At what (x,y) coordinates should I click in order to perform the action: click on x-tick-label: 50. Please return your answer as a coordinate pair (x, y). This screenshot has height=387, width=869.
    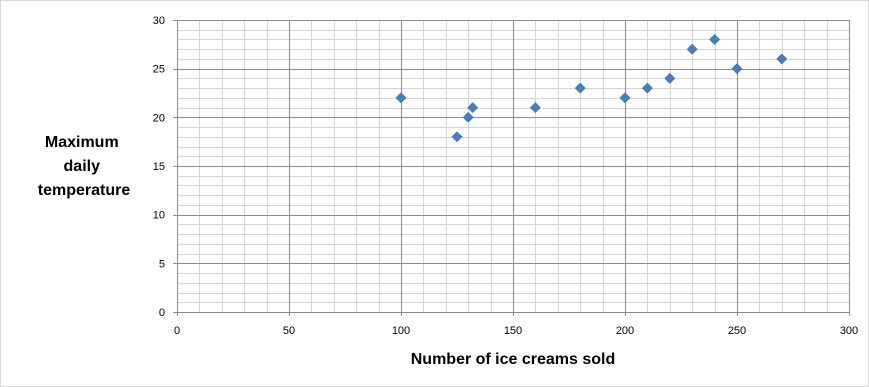
    Looking at the image, I should click on (289, 331).